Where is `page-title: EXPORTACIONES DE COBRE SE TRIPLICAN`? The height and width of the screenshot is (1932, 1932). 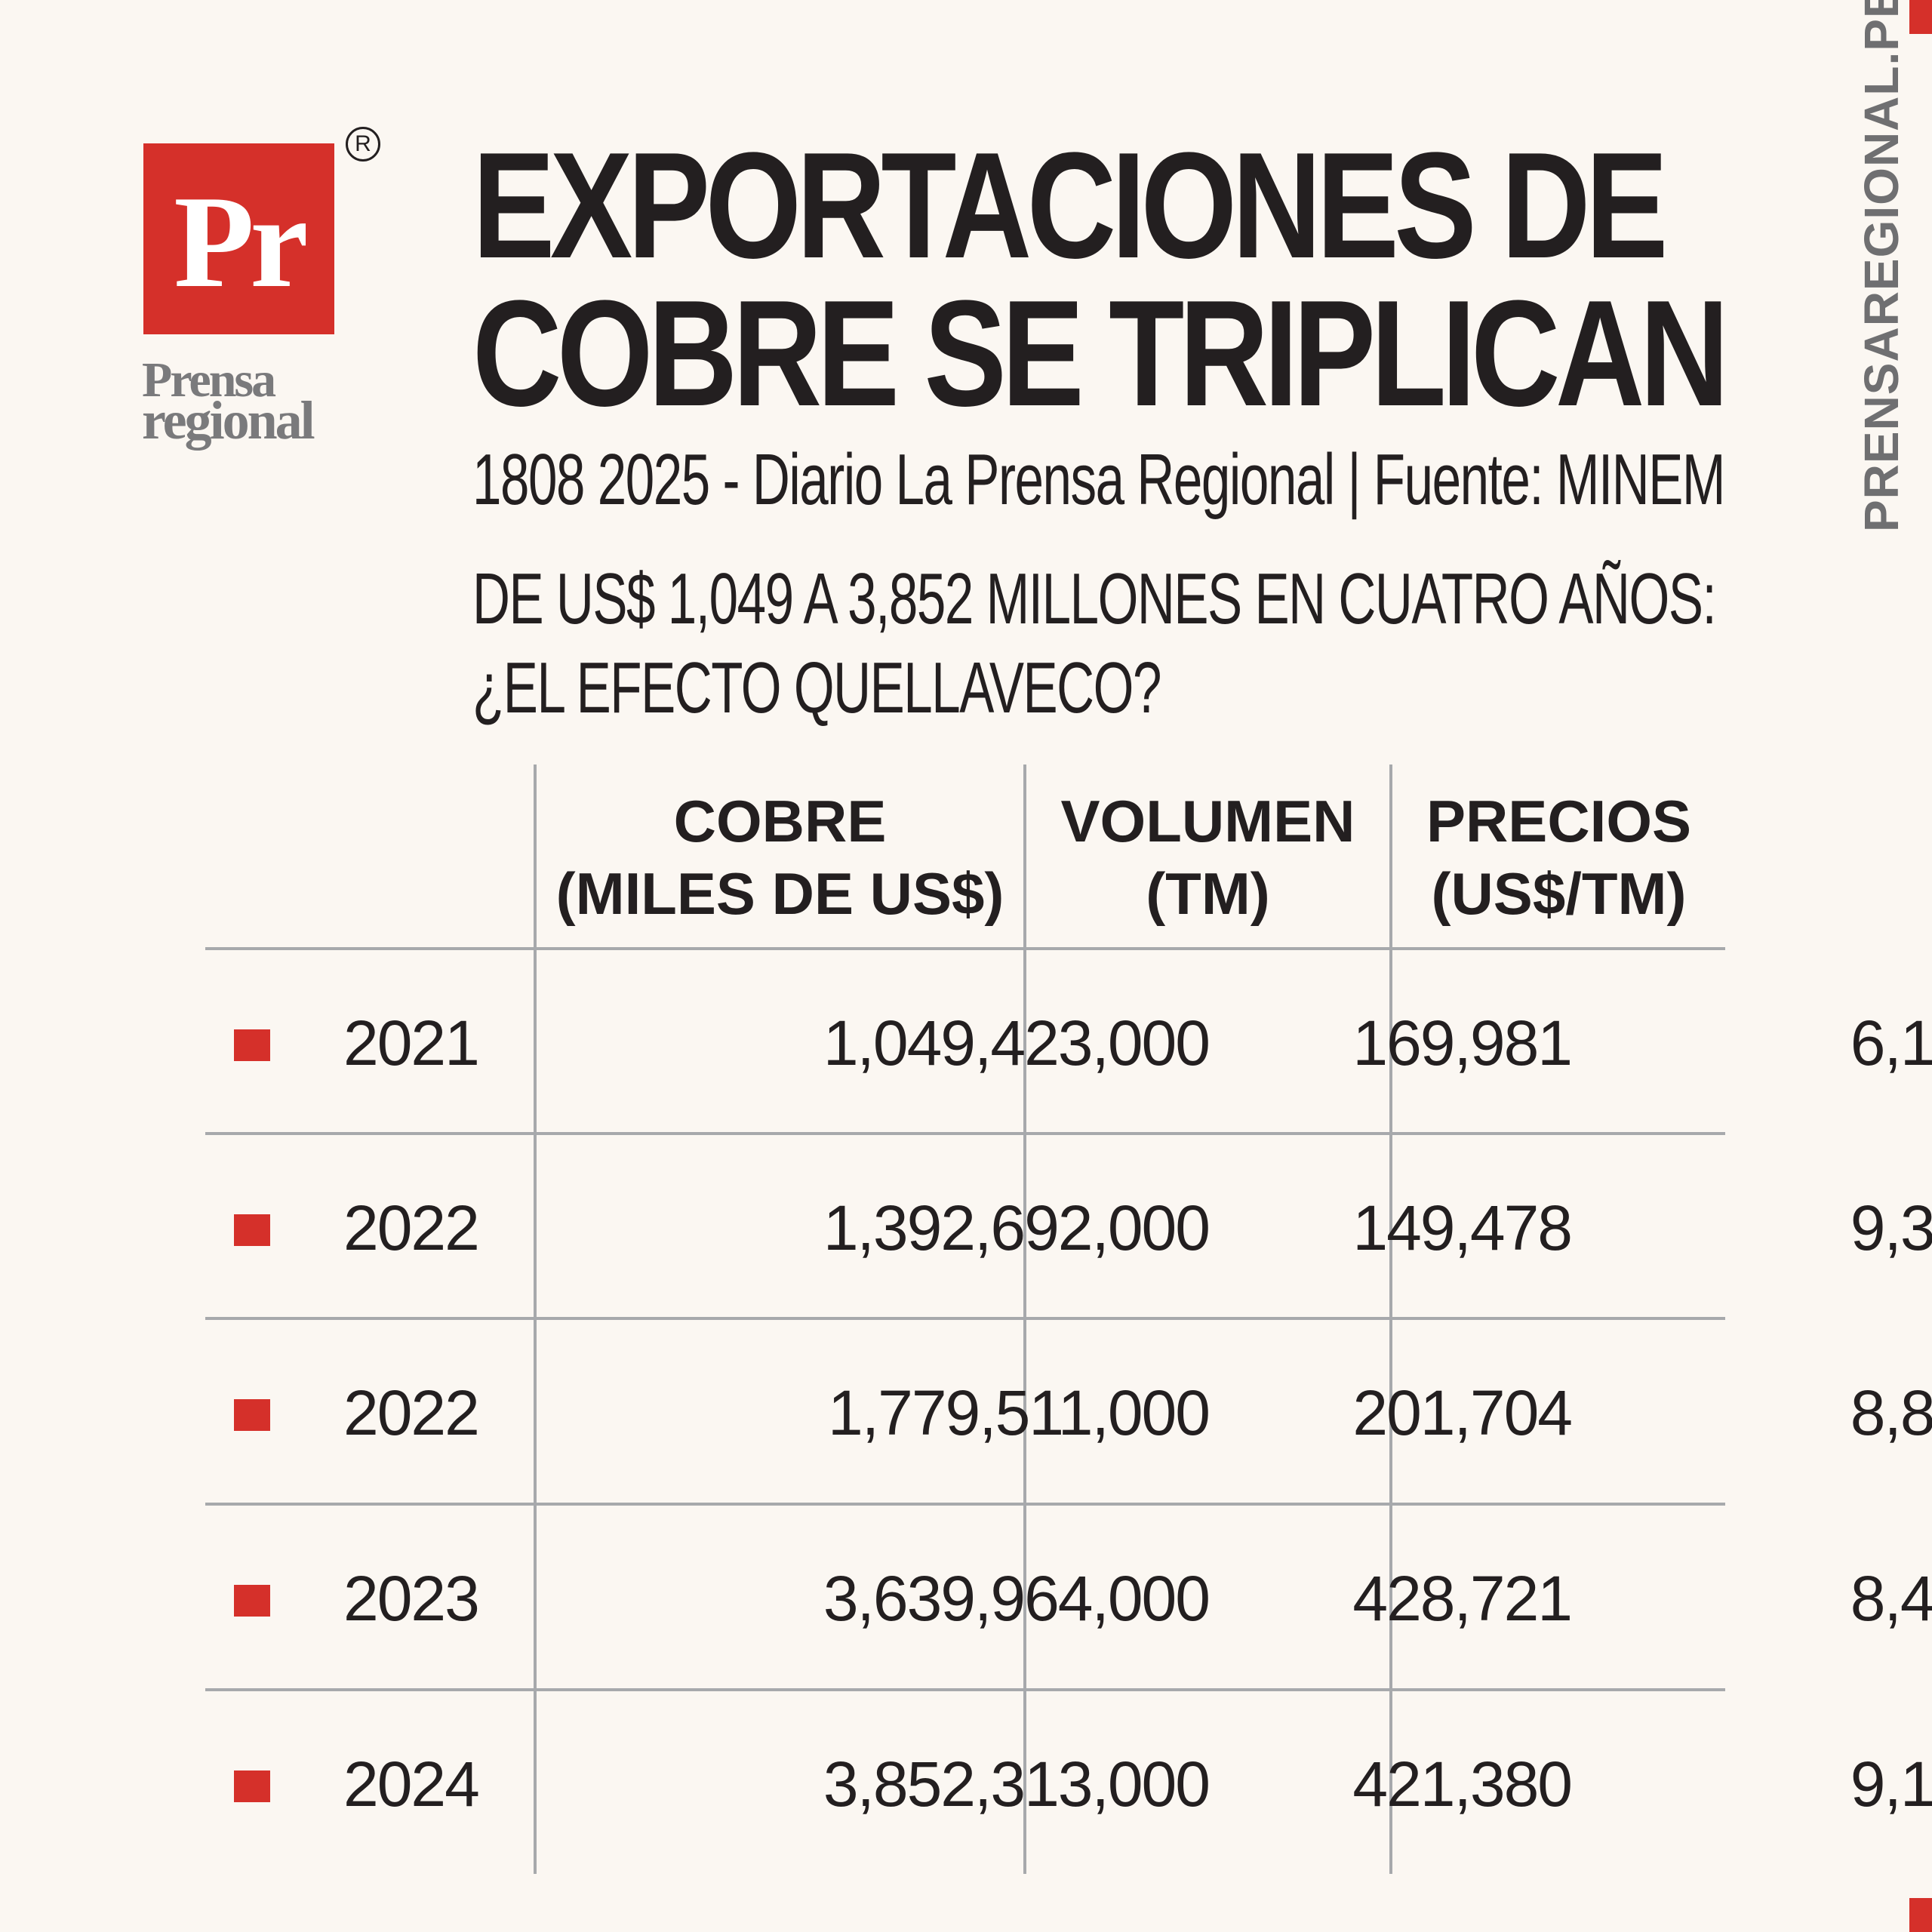 page-title: EXPORTACIONES DE COBRE SE TRIPLICAN is located at coordinates (1100, 280).